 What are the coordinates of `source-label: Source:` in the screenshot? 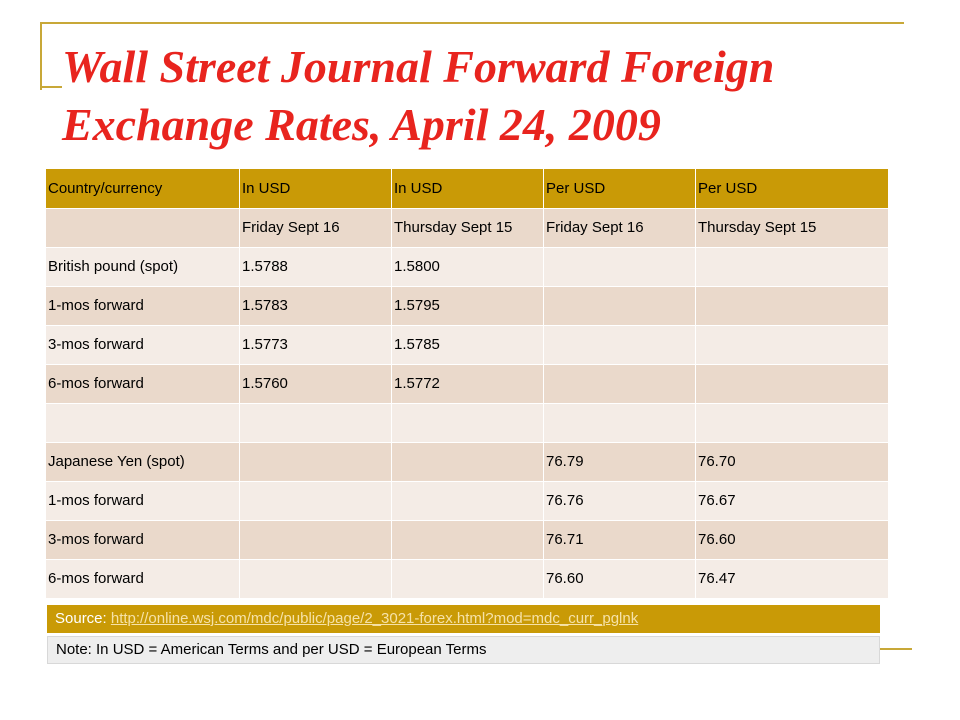 It's located at (83, 618).